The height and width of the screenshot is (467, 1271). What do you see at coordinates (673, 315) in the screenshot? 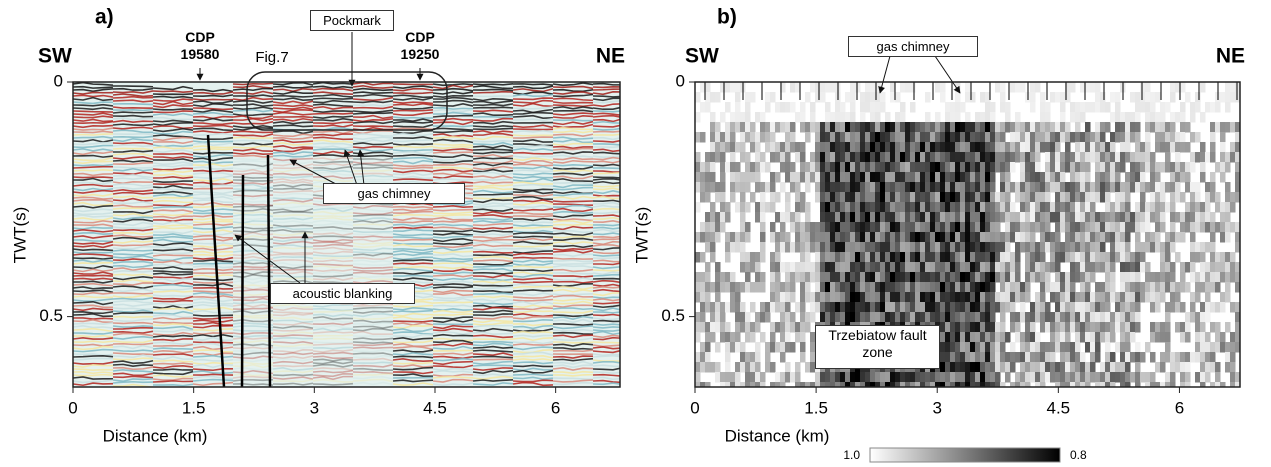
I see `y-tick-label: 0.5` at bounding box center [673, 315].